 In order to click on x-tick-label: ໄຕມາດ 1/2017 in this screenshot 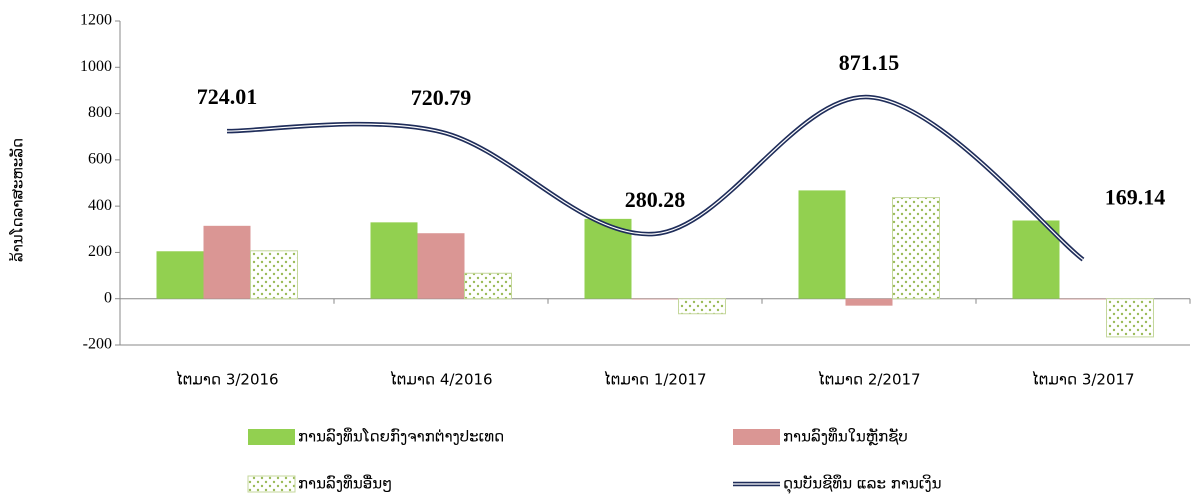, I will do `click(654, 379)`.